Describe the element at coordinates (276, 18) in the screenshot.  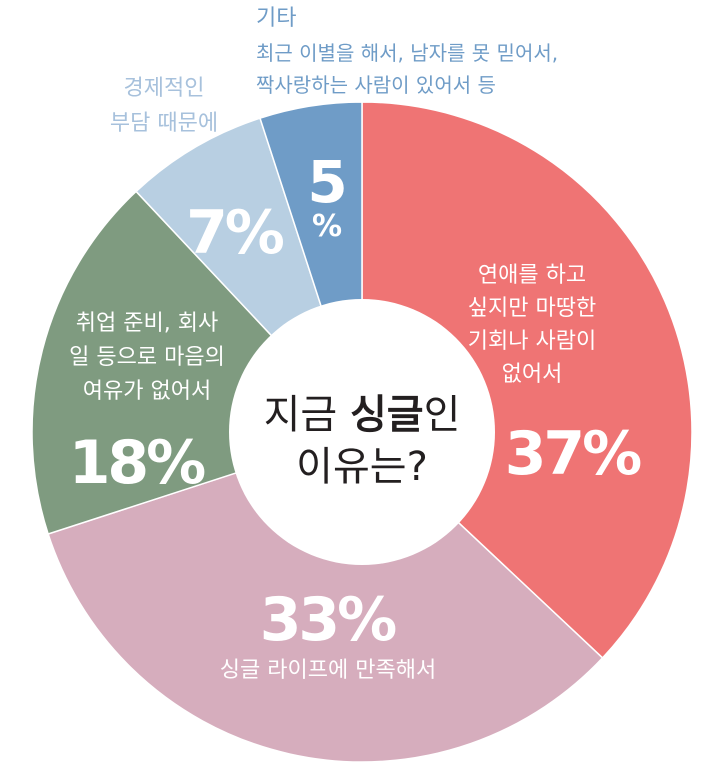
I see `label-other-title: 기타` at that location.